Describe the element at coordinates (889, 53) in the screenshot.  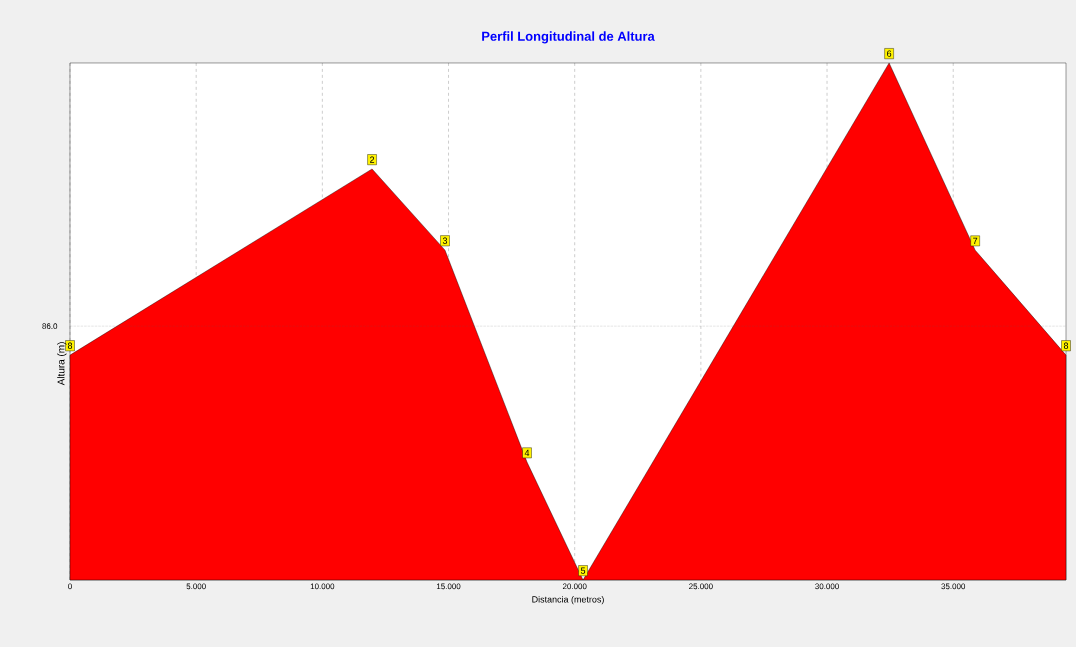
I see `annotation: 6` at that location.